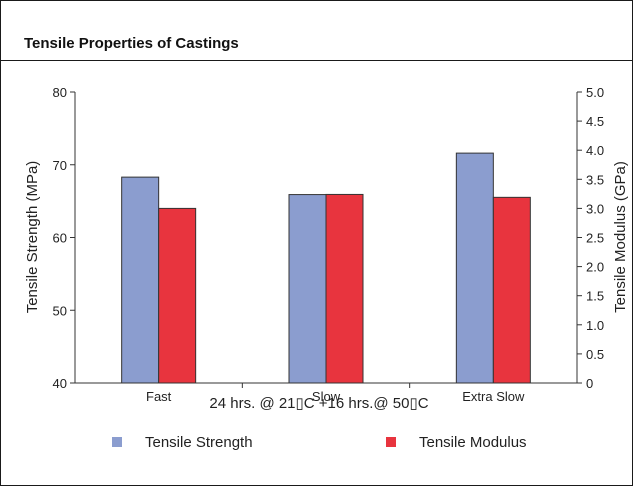 This screenshot has width=633, height=486. What do you see at coordinates (595, 150) in the screenshot?
I see `y2-tick-label: 4.0` at bounding box center [595, 150].